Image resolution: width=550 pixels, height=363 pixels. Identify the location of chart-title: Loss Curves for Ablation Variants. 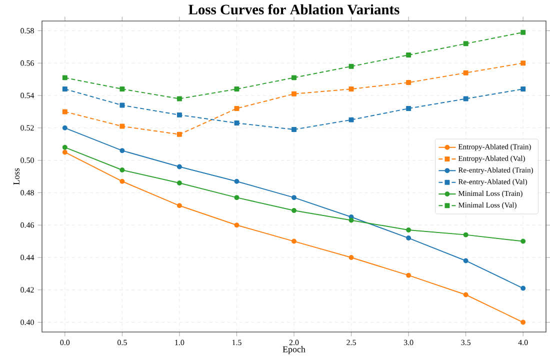
(294, 9).